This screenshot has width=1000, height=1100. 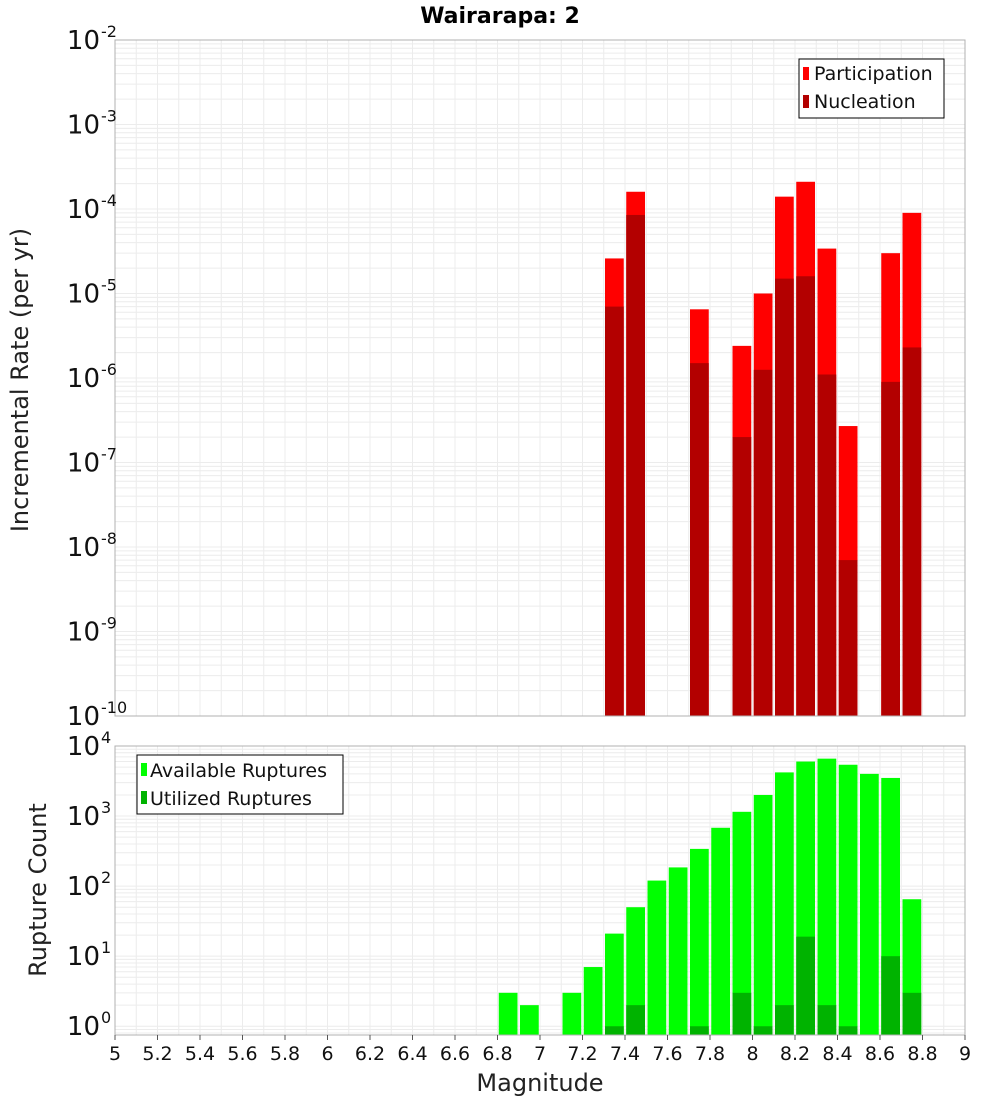 What do you see at coordinates (285, 1054) in the screenshot?
I see `x-tick-label: 5.8` at bounding box center [285, 1054].